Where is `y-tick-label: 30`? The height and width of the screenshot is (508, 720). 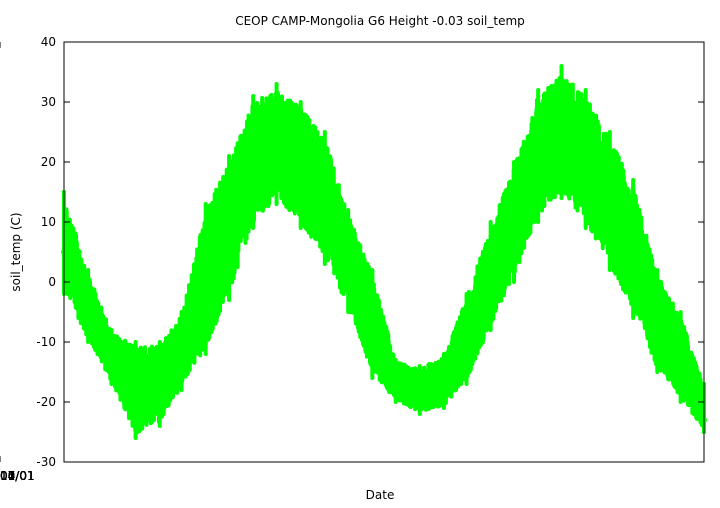 y-tick-label: 30 is located at coordinates (48, 102).